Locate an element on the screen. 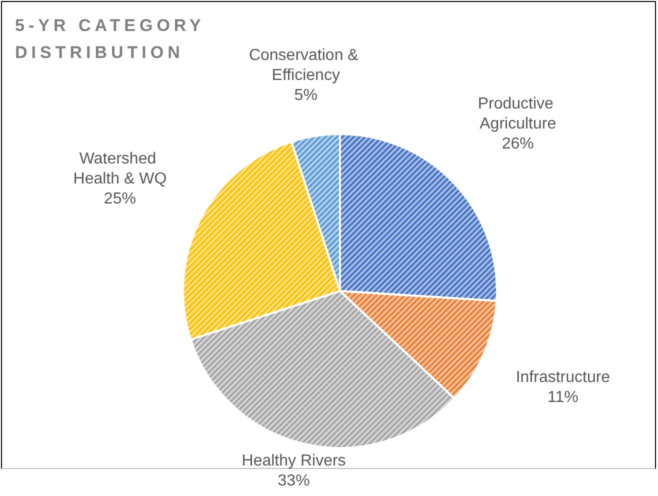 Image resolution: width=658 pixels, height=496 pixels. data-label: 33% is located at coordinates (294, 481).